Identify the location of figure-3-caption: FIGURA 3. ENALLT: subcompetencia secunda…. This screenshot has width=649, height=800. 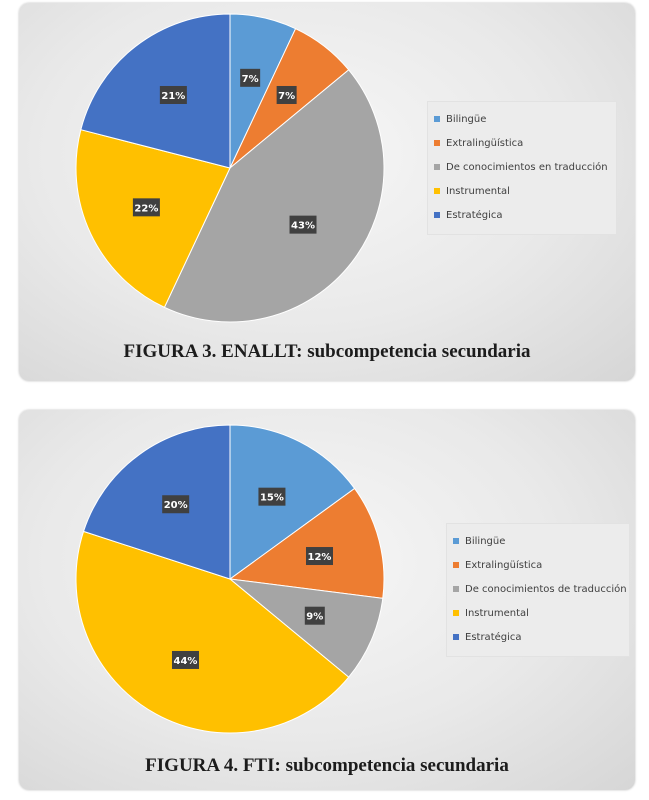
(327, 351).